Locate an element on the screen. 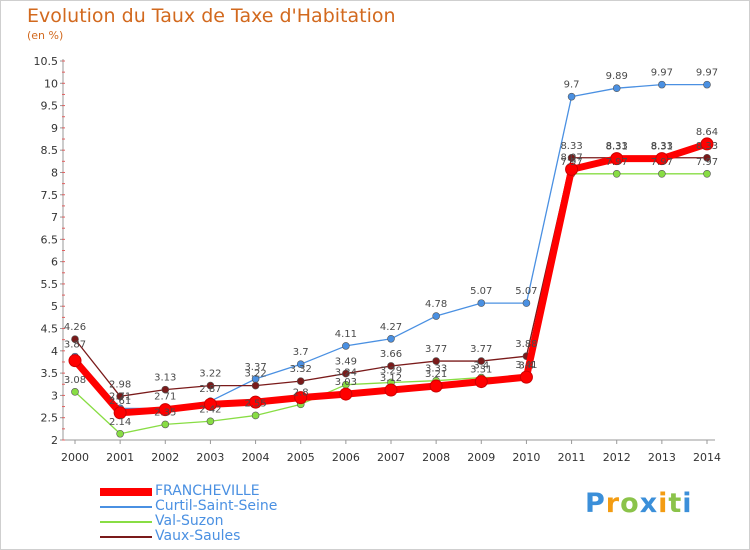  logo-letter: o is located at coordinates (630, 503).